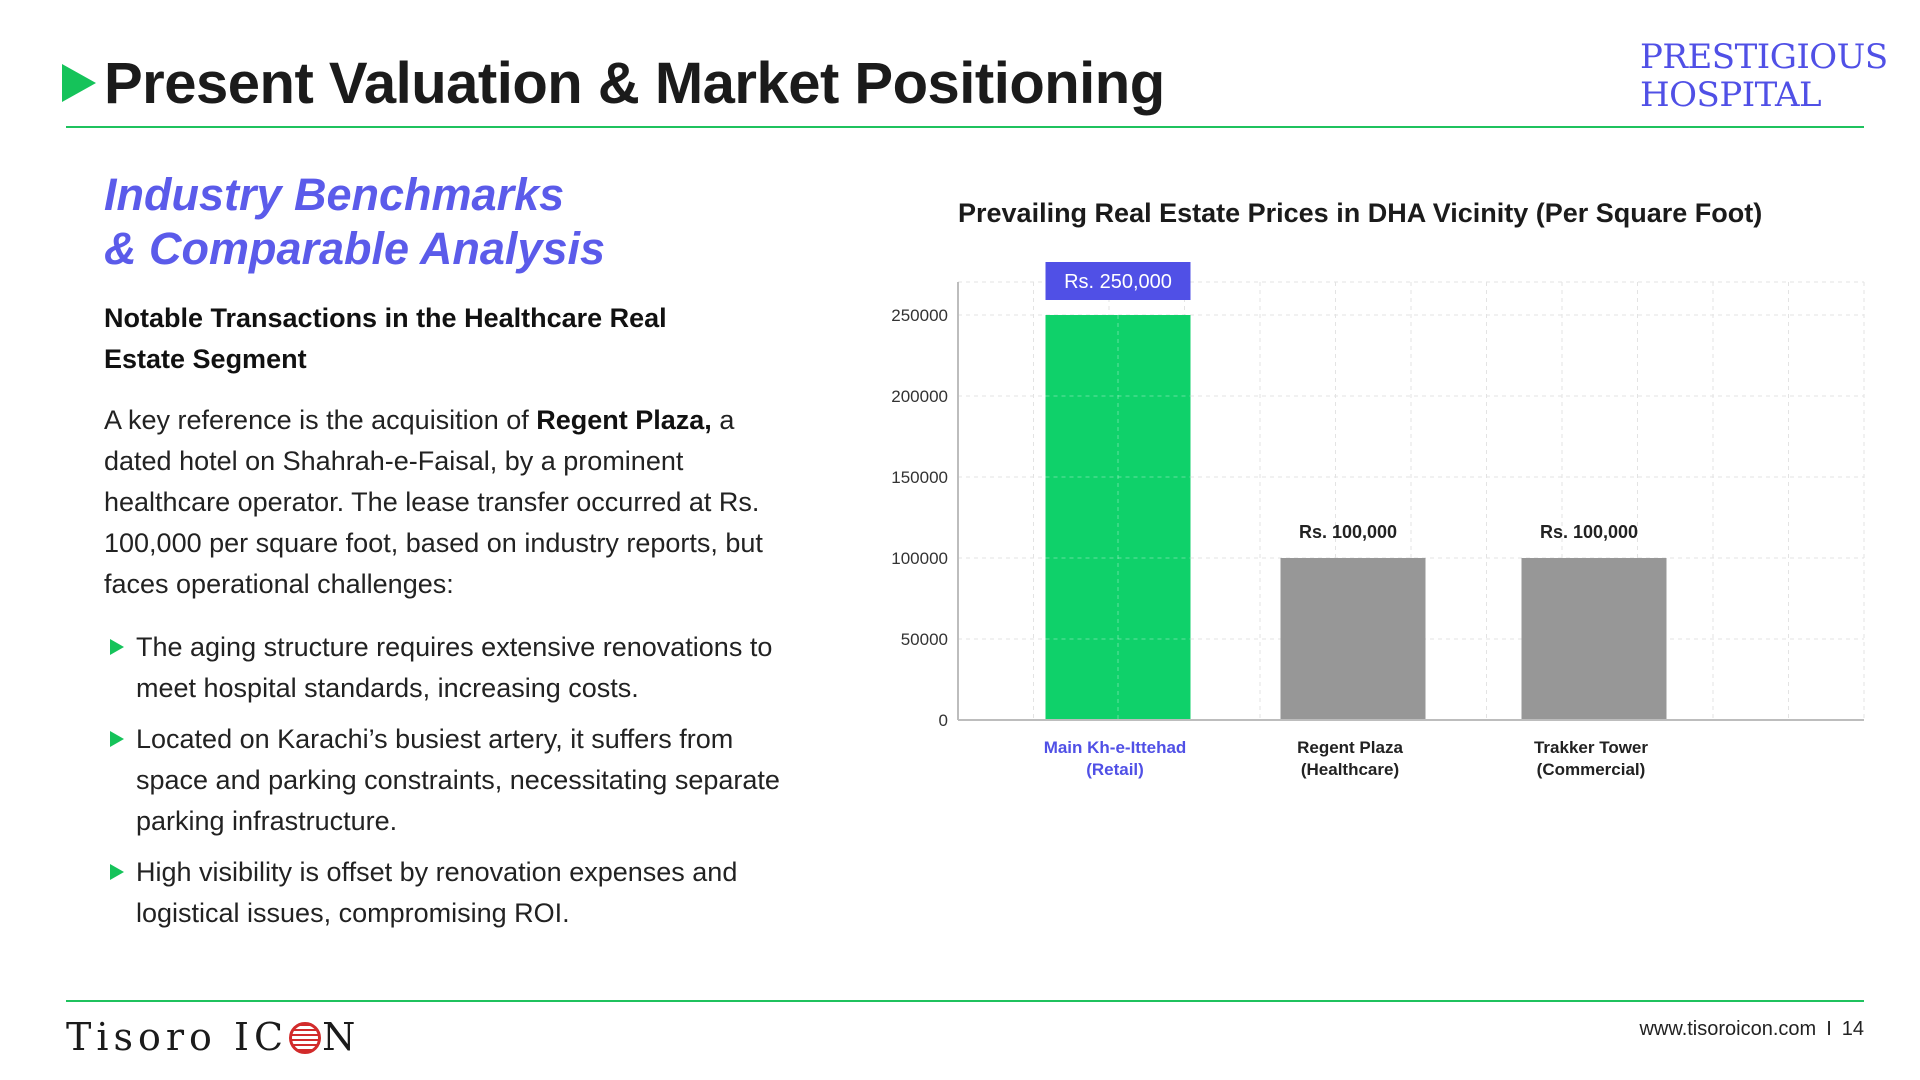 Image resolution: width=1920 pixels, height=1080 pixels. I want to click on brand-line-2: HOSPITAL, so click(1731, 95).